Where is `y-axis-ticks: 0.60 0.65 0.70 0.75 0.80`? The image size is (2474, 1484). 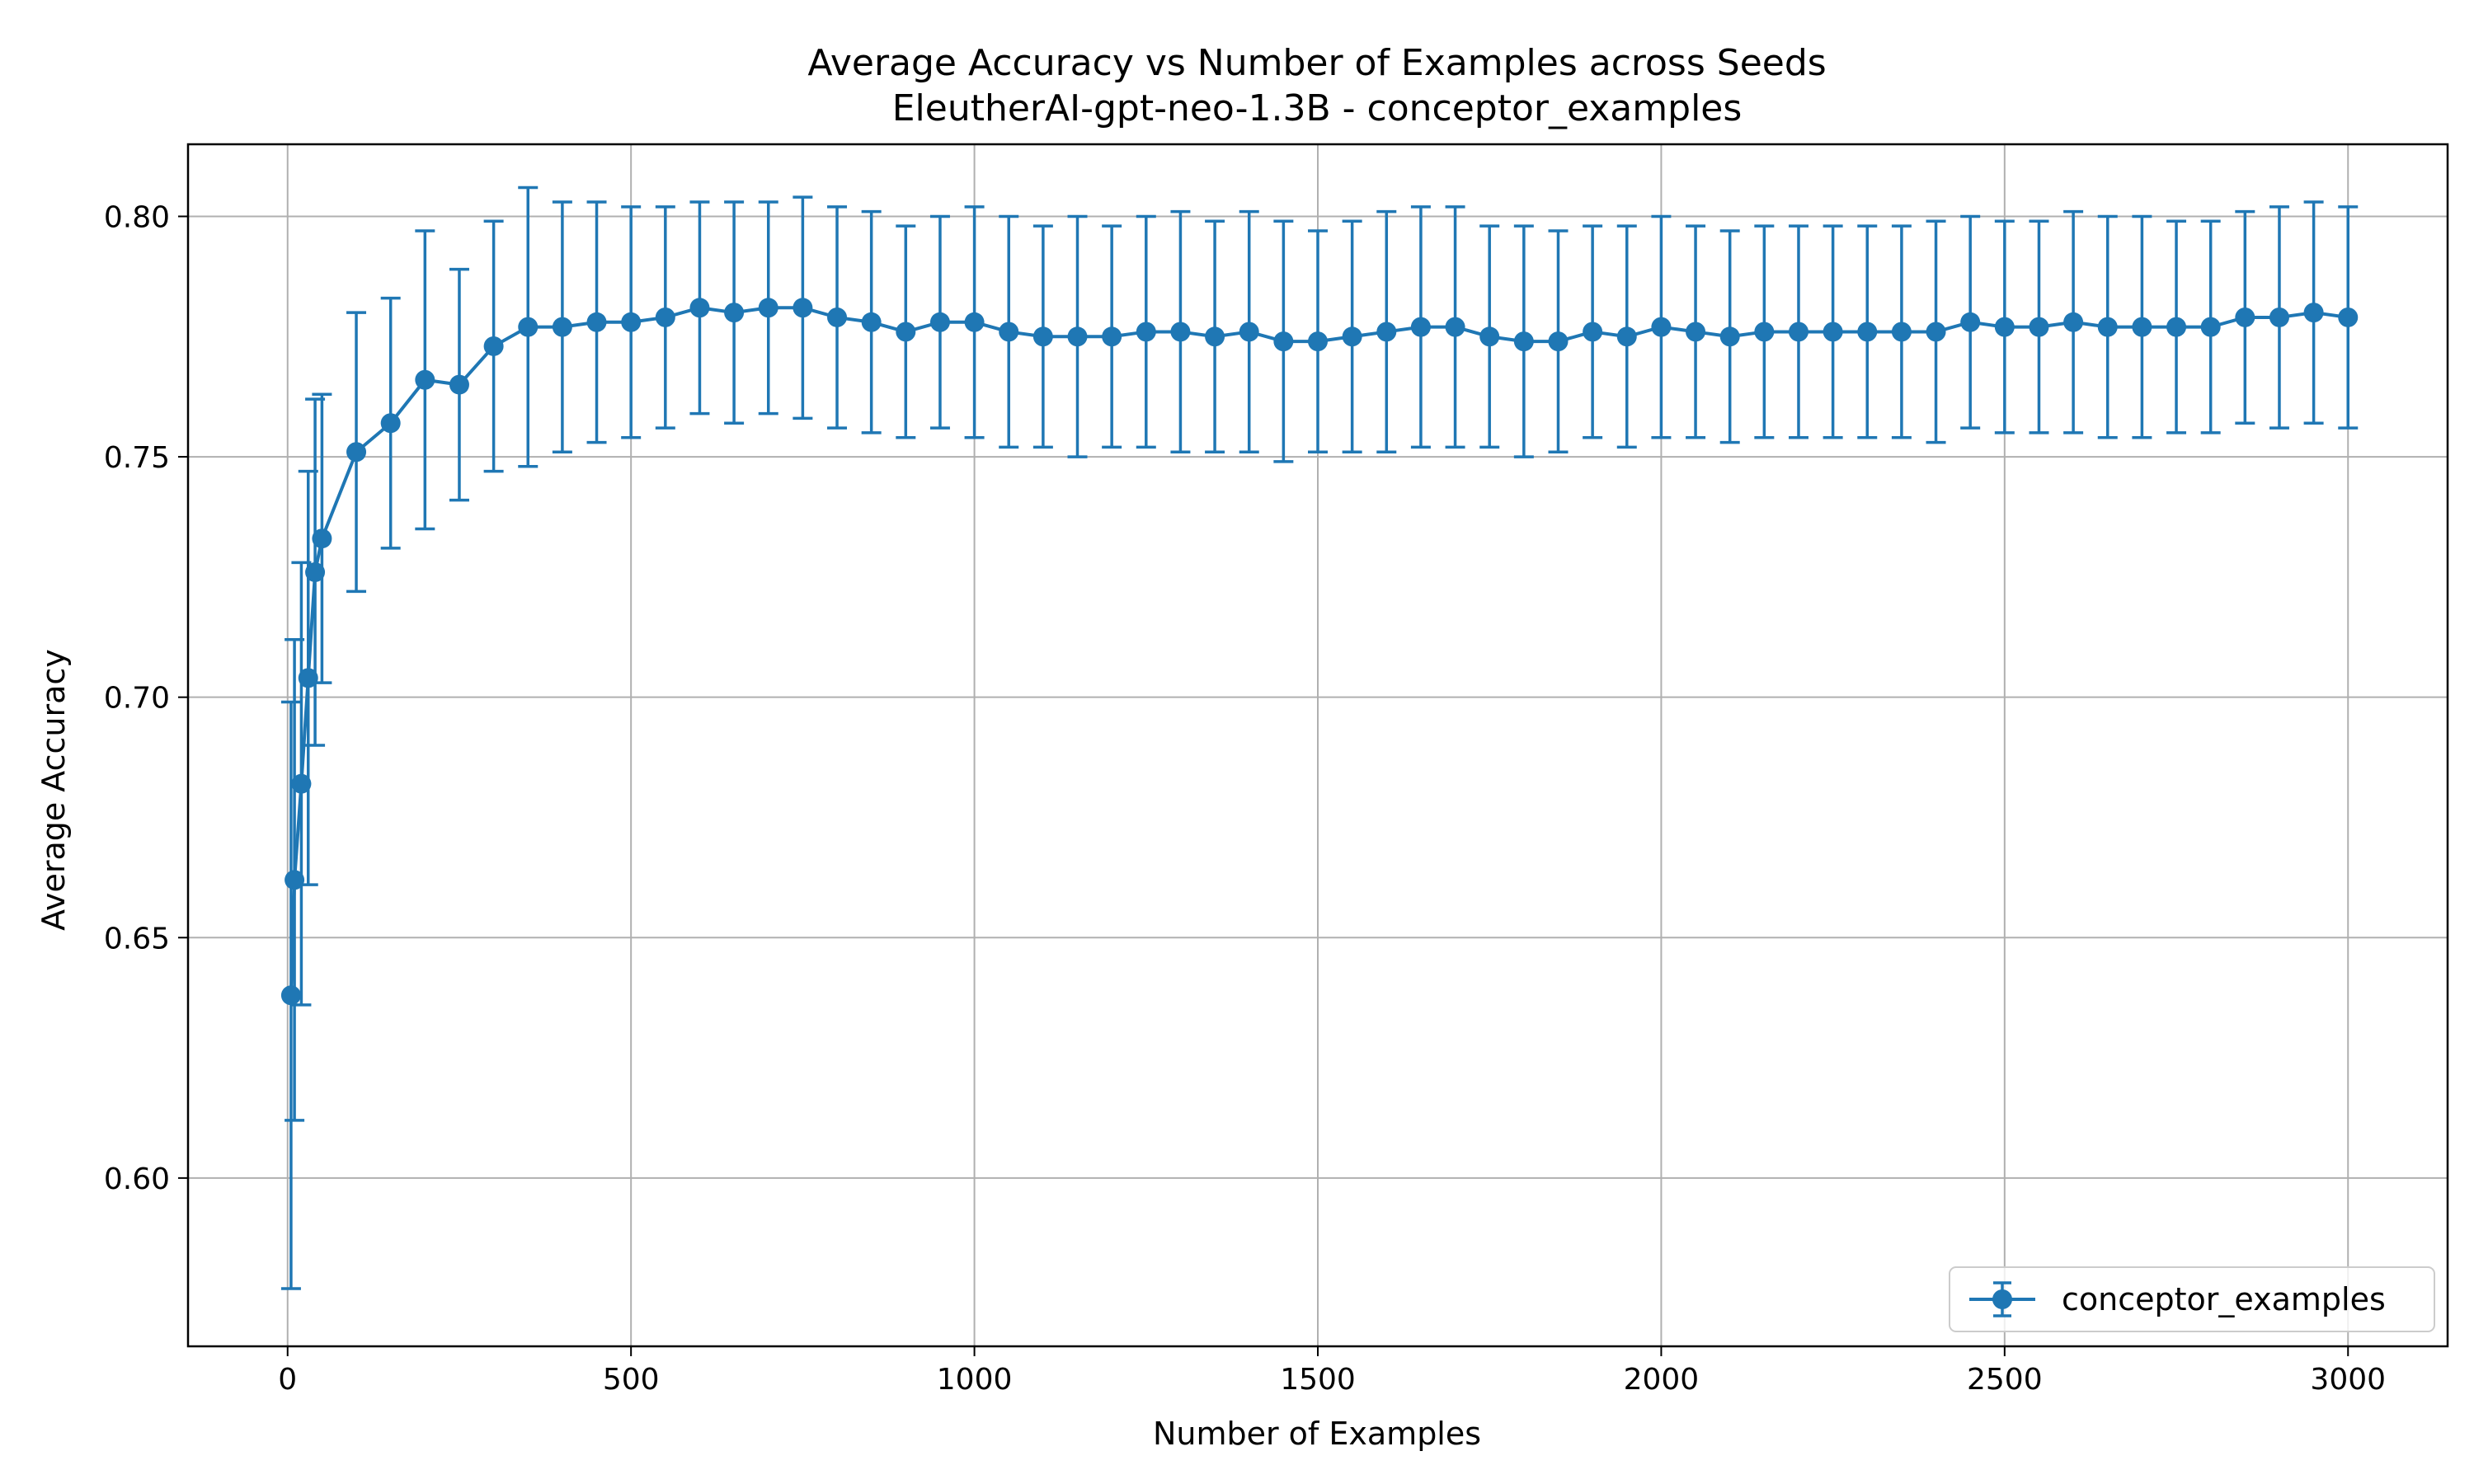
y-axis-ticks: 0.60 0.65 0.70 0.75 0.80 is located at coordinates (146, 698).